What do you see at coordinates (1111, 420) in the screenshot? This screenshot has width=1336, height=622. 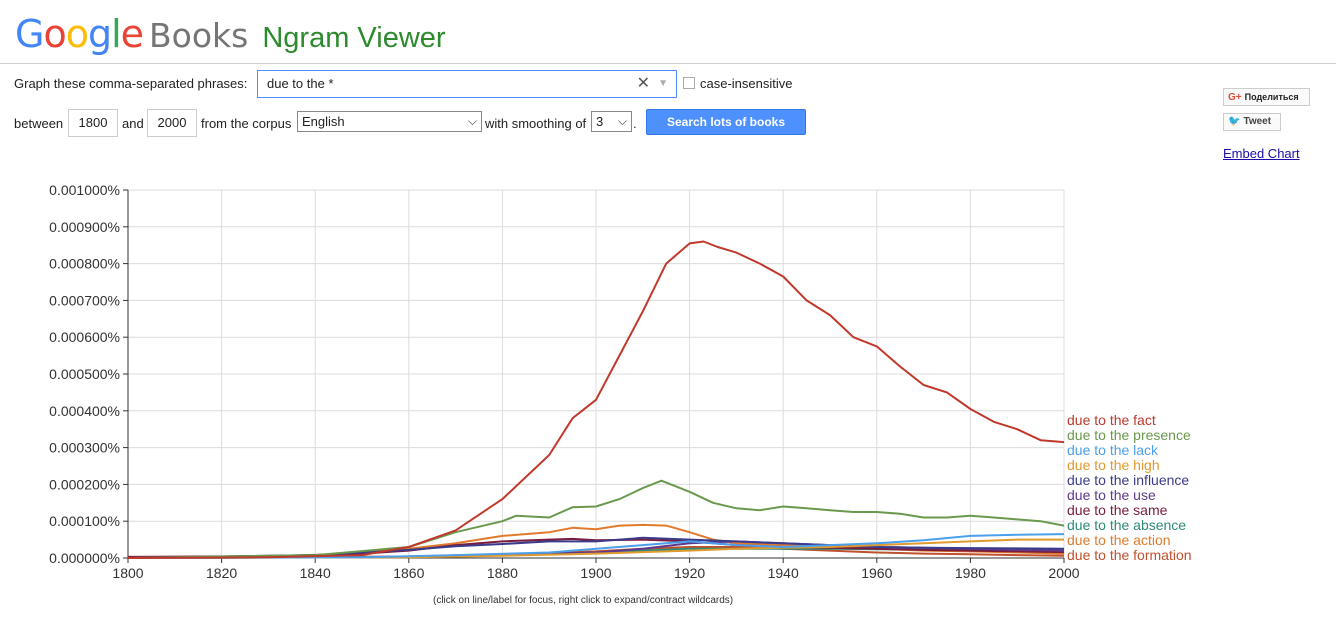 I see `legend-label: due to the fact` at bounding box center [1111, 420].